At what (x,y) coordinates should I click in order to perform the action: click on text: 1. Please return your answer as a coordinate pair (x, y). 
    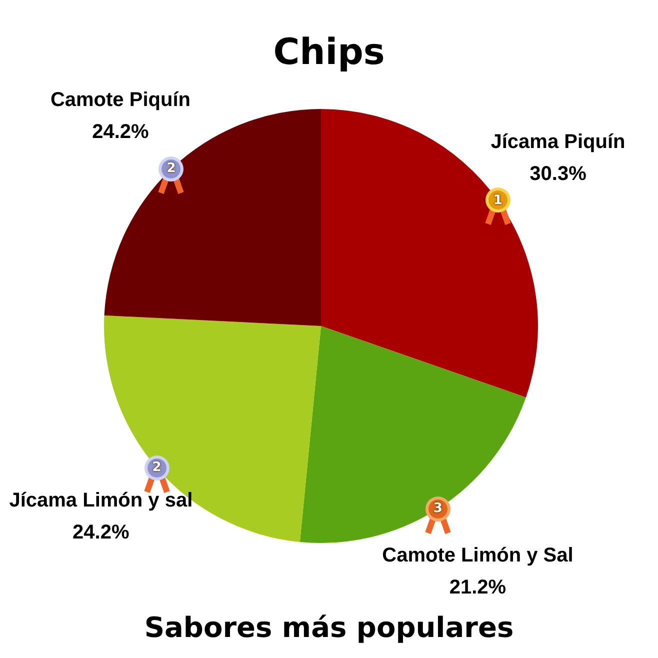
    Looking at the image, I should click on (497, 200).